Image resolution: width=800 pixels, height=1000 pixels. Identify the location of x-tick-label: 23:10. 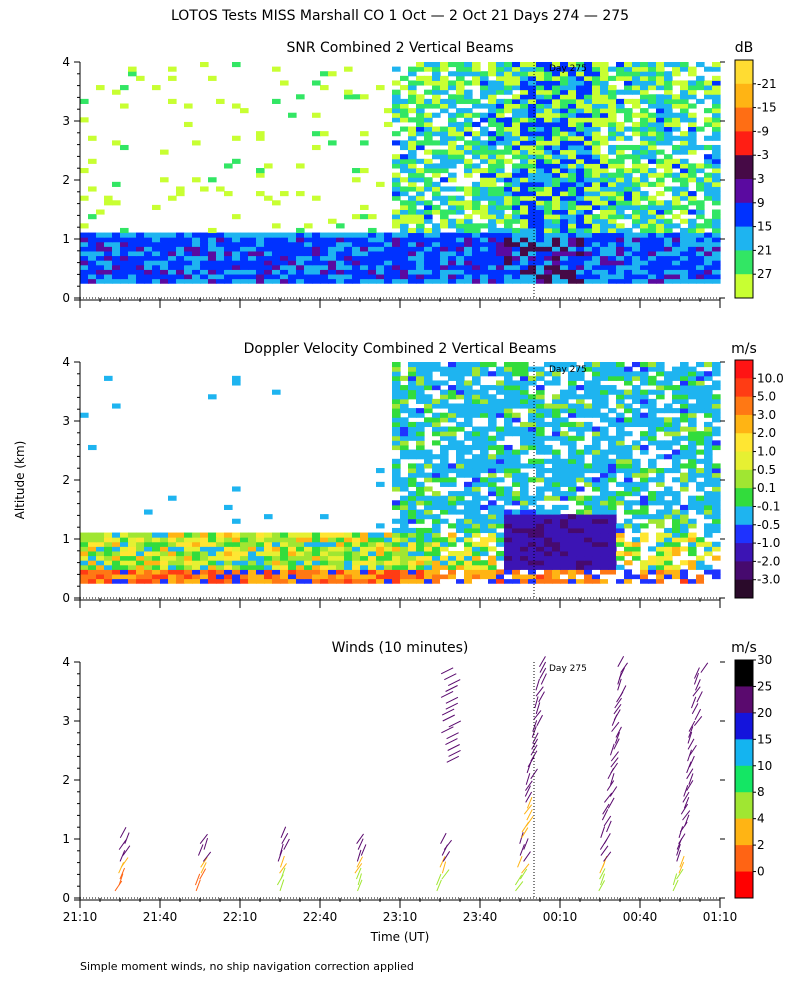
(400, 917).